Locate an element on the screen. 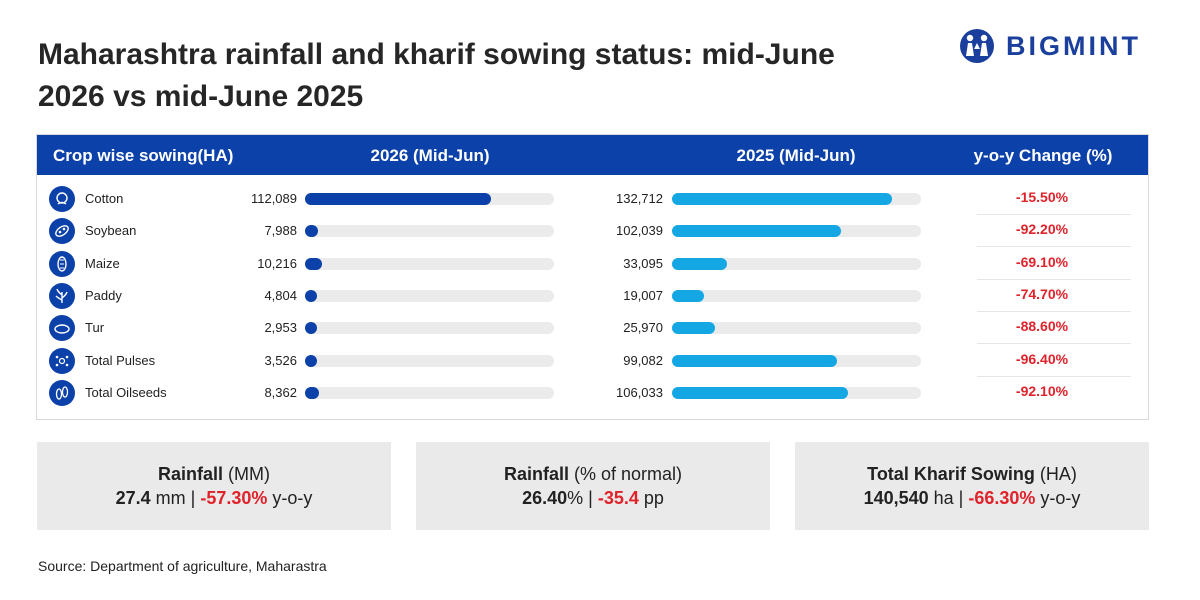  yoy-change-label: -69.10% is located at coordinates (1042, 261).